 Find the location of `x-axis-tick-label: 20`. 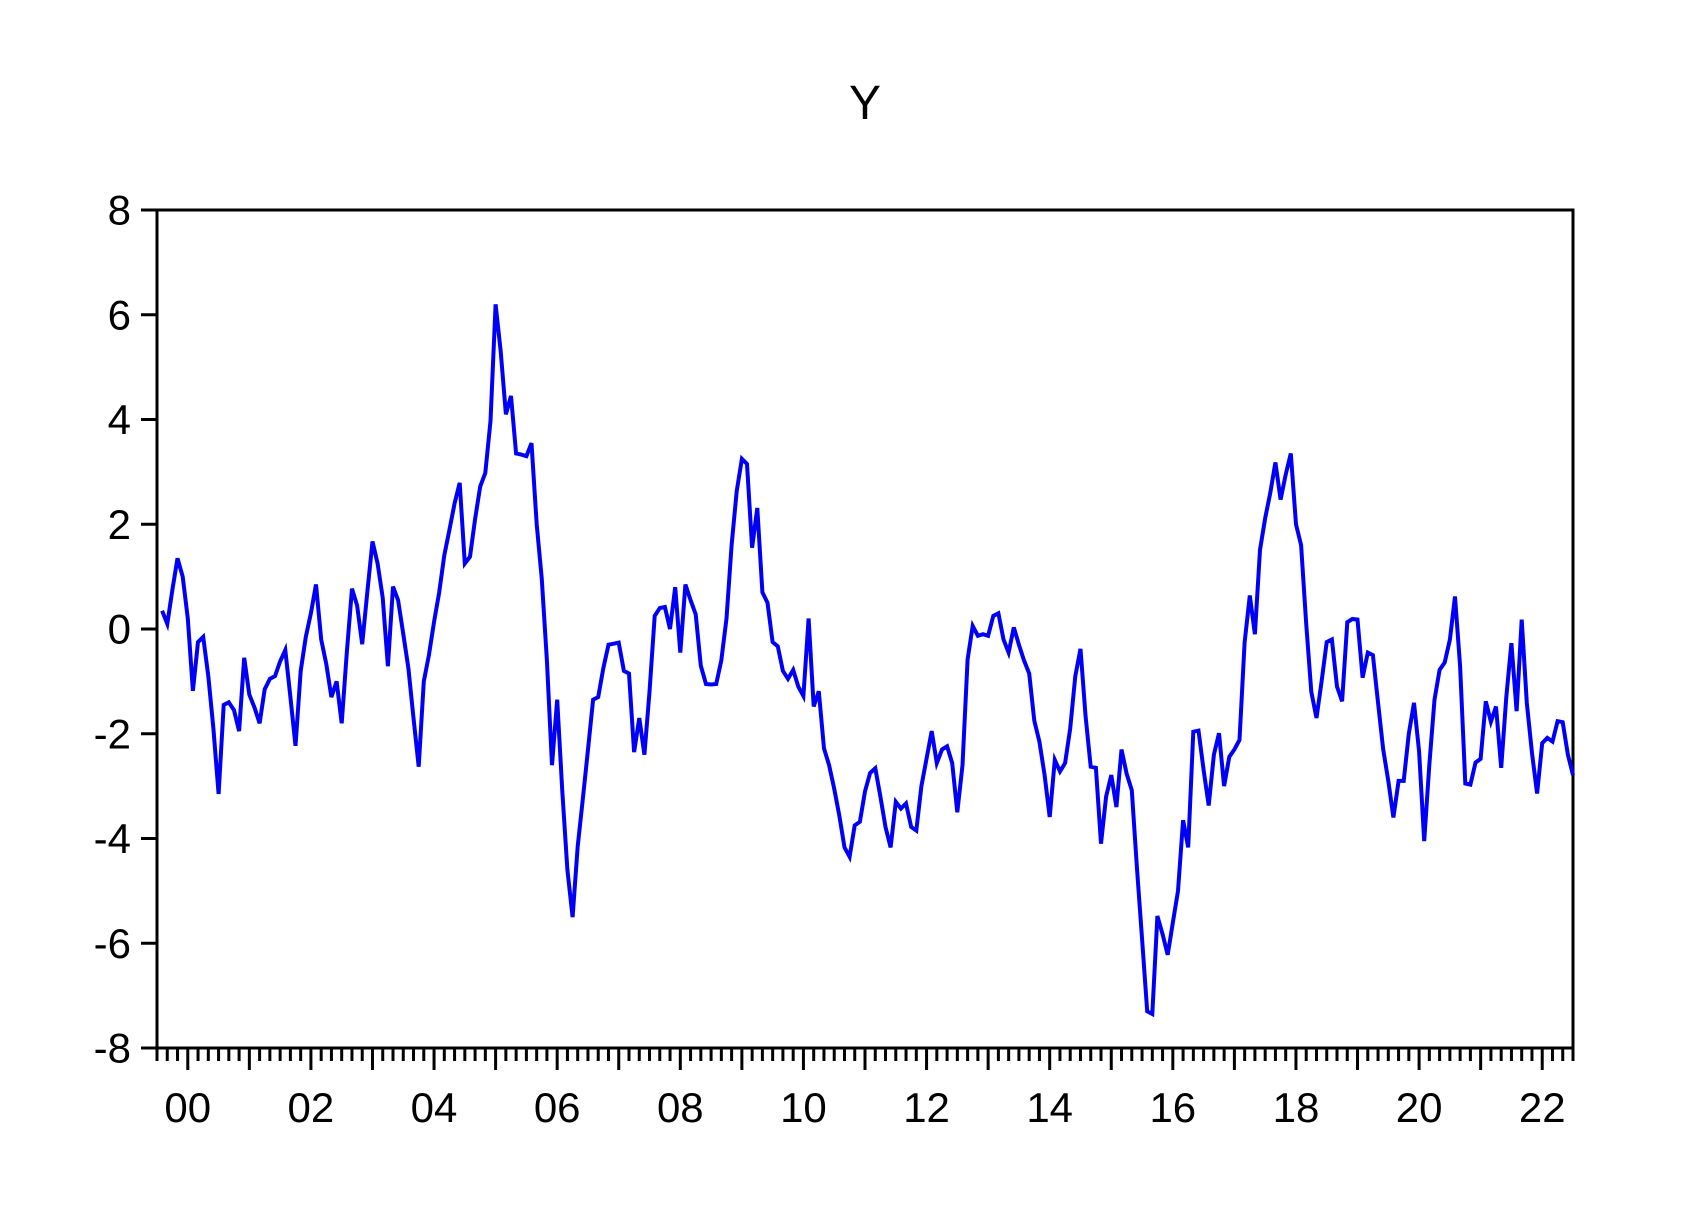

x-axis-tick-label: 20 is located at coordinates (1419, 1107).